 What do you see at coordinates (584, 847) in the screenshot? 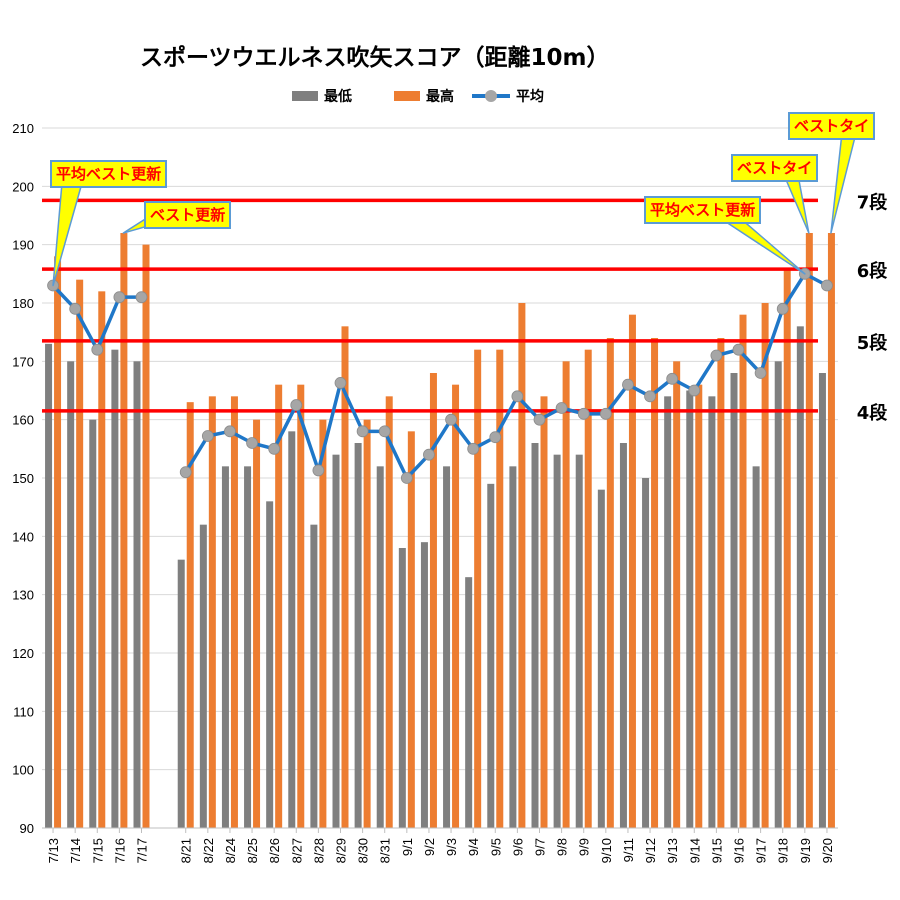
I see `x-tick-label: 9/9` at bounding box center [584, 847].